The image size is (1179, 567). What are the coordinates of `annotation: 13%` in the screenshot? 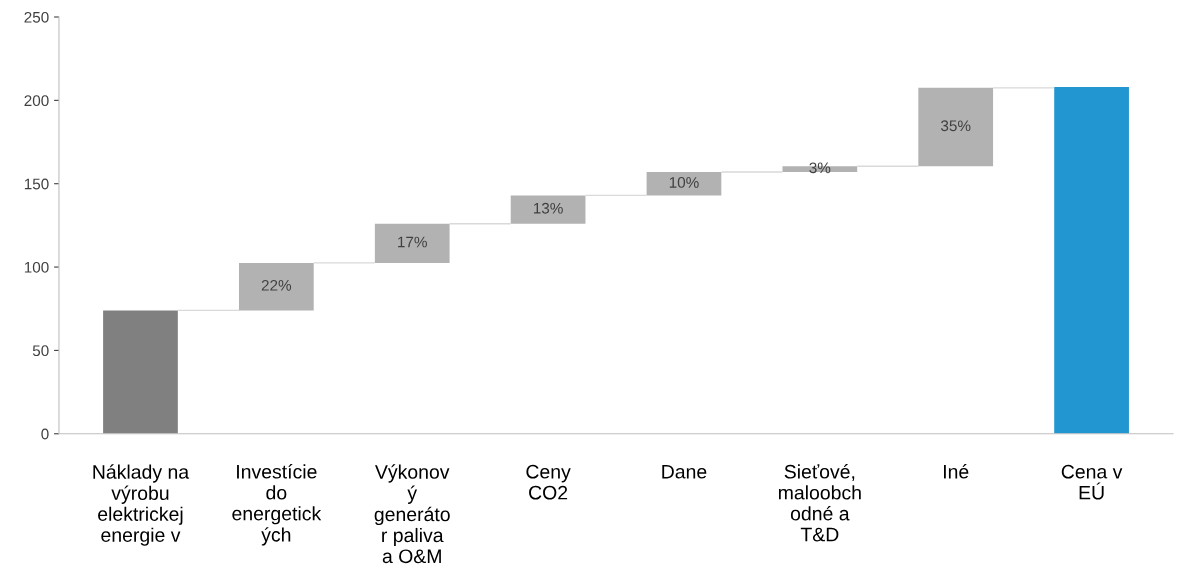 It's located at (548, 208).